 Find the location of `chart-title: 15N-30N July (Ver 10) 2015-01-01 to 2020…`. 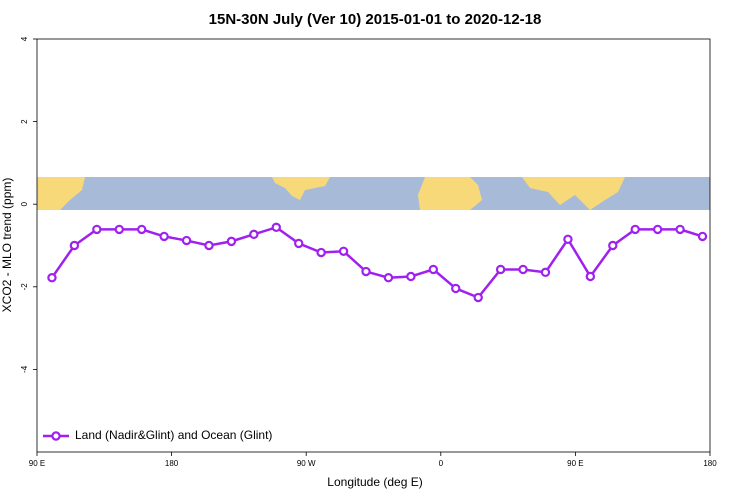

chart-title: 15N-30N July (Ver 10) 2015-01-01 to 2020… is located at coordinates (375, 19).